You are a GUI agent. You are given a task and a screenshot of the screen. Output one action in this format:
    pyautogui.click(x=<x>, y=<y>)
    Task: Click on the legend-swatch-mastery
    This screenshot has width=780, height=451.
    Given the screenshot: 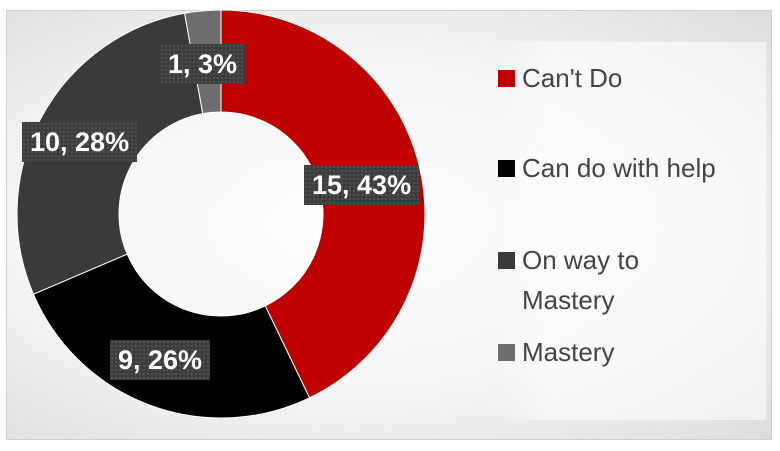 What is the action you would take?
    pyautogui.click(x=506, y=352)
    